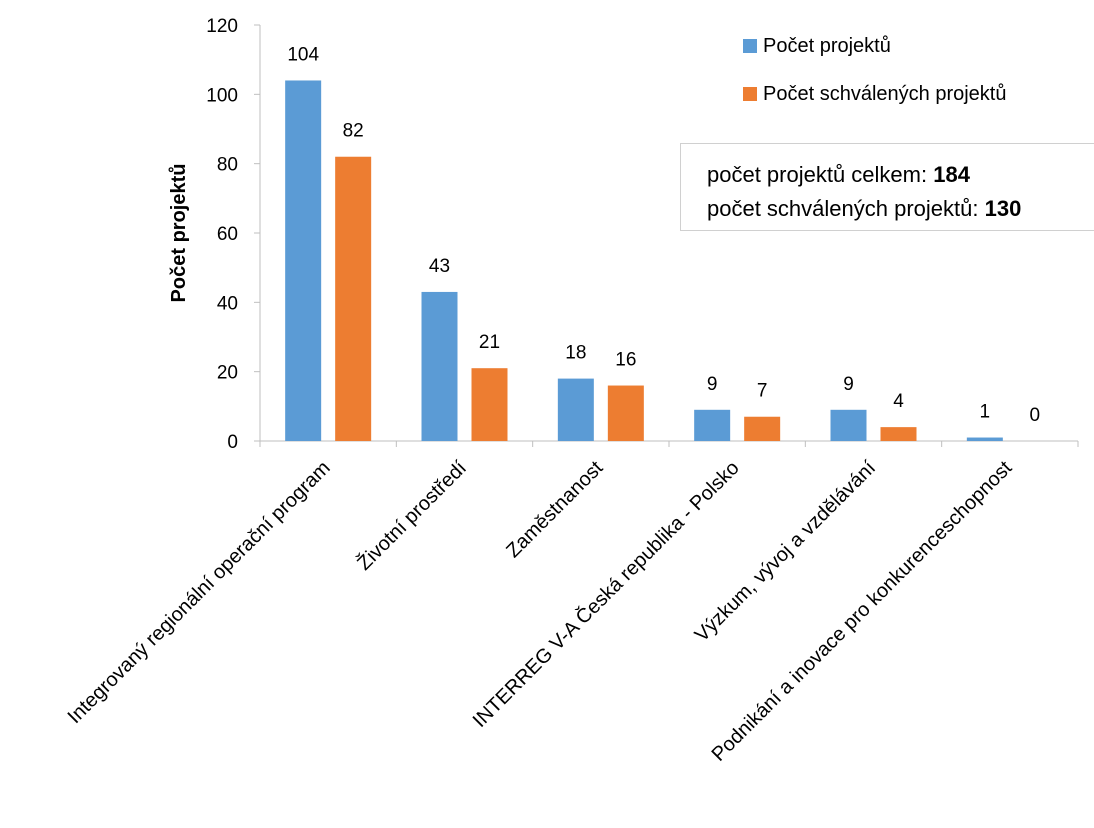 This screenshot has height=828, width=1094. Describe the element at coordinates (412, 515) in the screenshot. I see `x-category-label: Životní prostředí` at that location.